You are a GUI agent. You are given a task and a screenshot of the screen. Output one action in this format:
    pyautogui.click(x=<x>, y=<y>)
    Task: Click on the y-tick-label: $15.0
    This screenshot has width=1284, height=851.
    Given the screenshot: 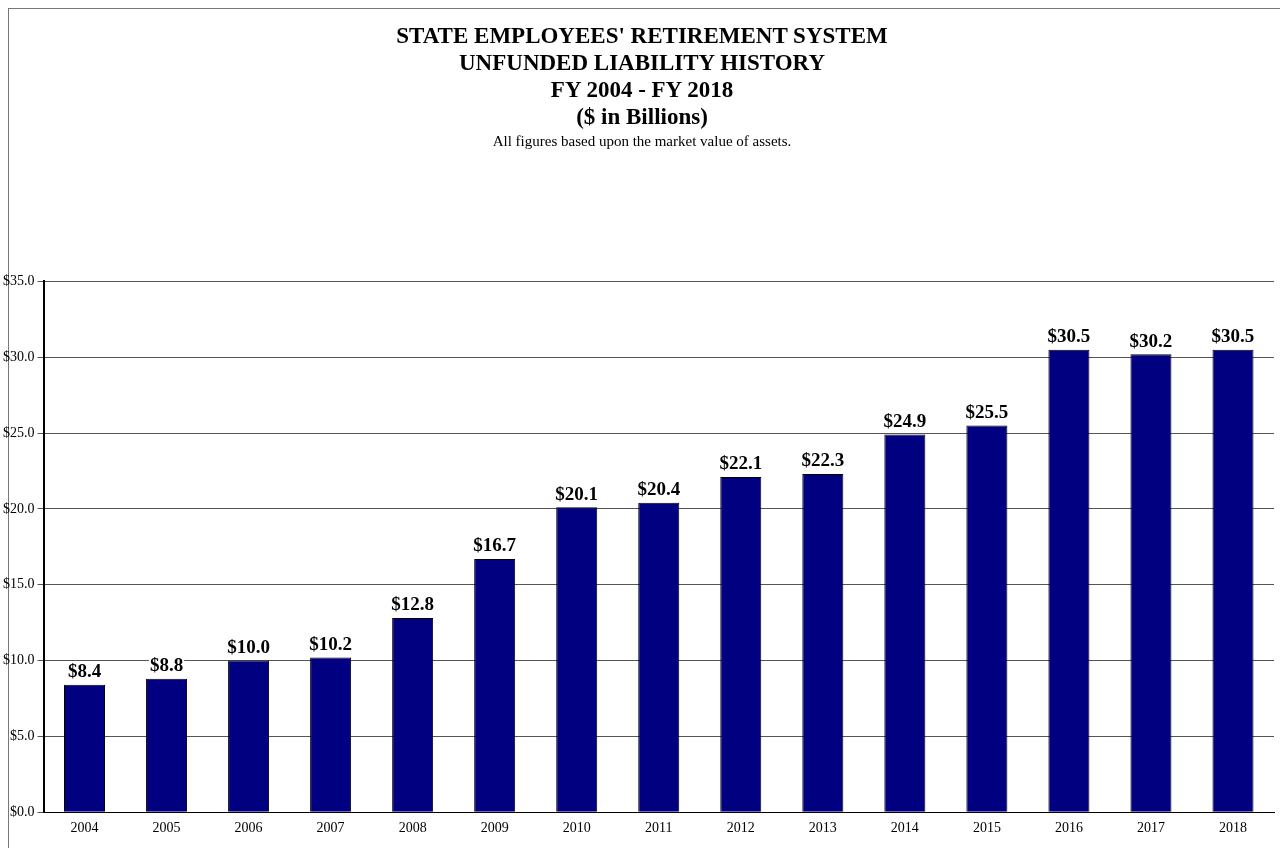 What is the action you would take?
    pyautogui.click(x=19, y=584)
    